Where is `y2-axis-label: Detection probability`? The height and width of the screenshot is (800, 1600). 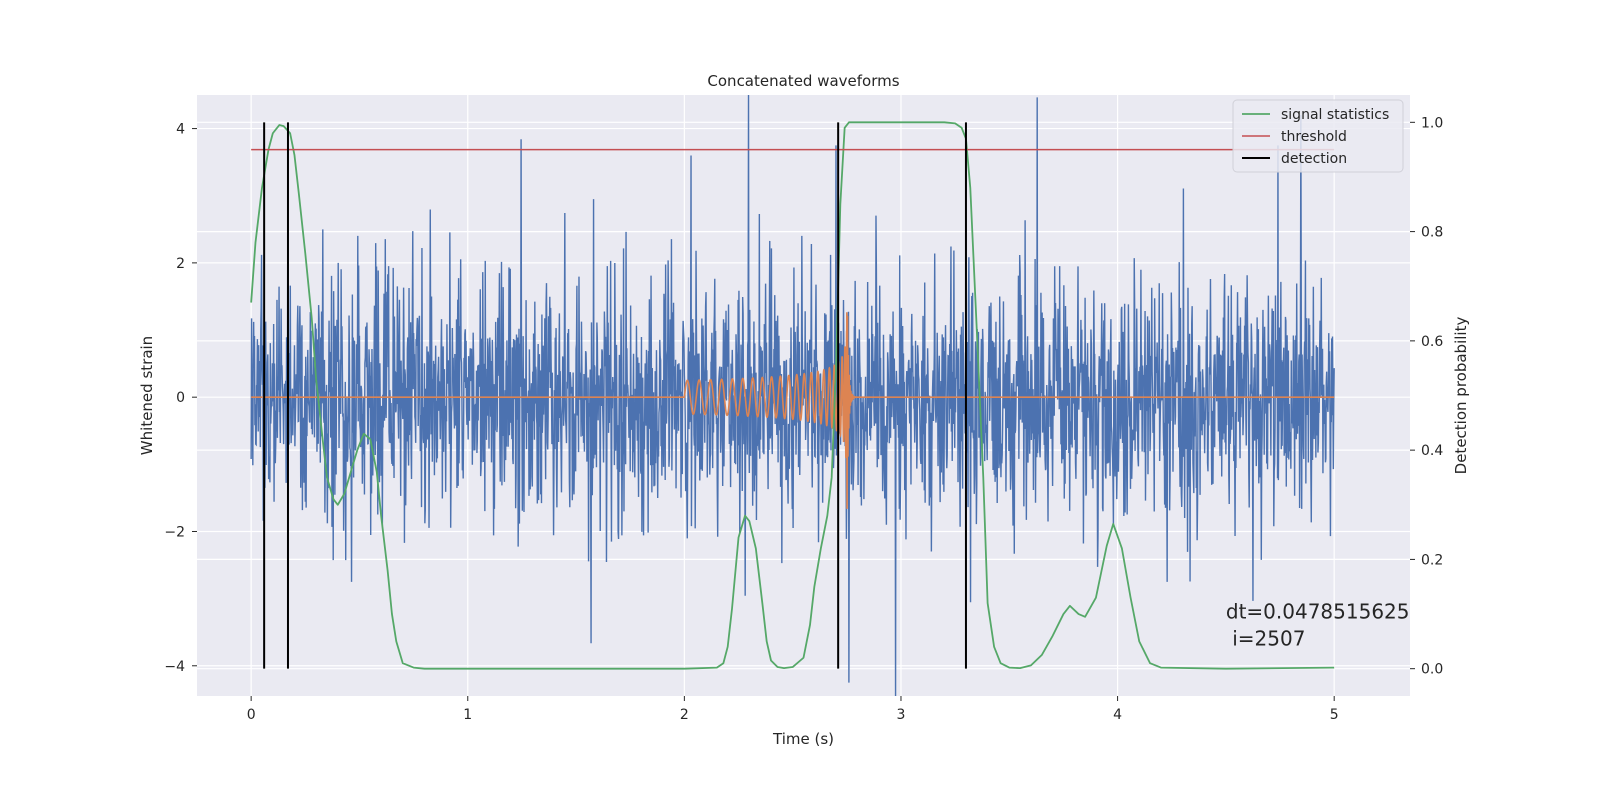
y2-axis-label: Detection probability is located at coordinates (1461, 396).